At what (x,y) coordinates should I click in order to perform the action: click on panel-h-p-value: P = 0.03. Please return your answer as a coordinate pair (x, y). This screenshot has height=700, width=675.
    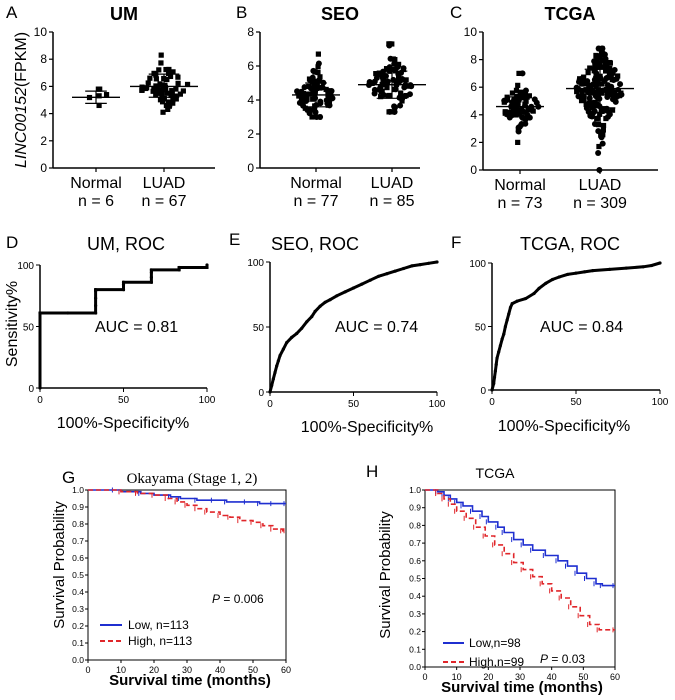
    Looking at the image, I should click on (562, 659).